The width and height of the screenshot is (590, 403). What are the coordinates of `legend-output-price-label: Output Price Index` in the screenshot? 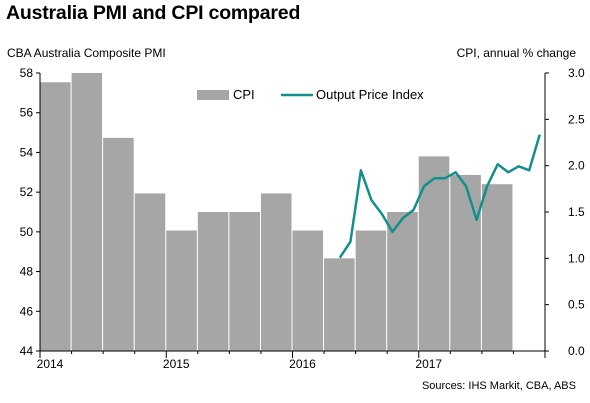 It's located at (370, 94).